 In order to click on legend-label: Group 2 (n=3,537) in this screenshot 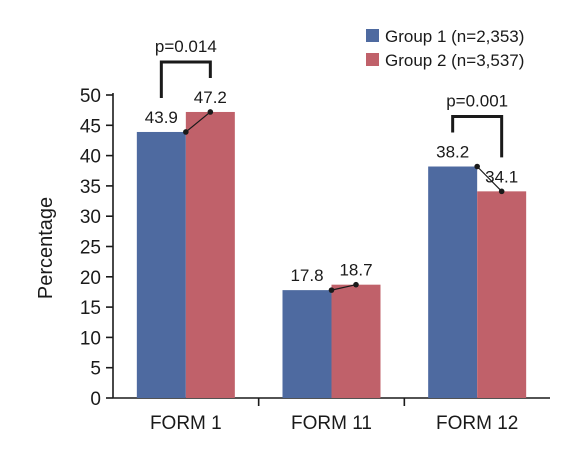, I will do `click(454, 60)`.